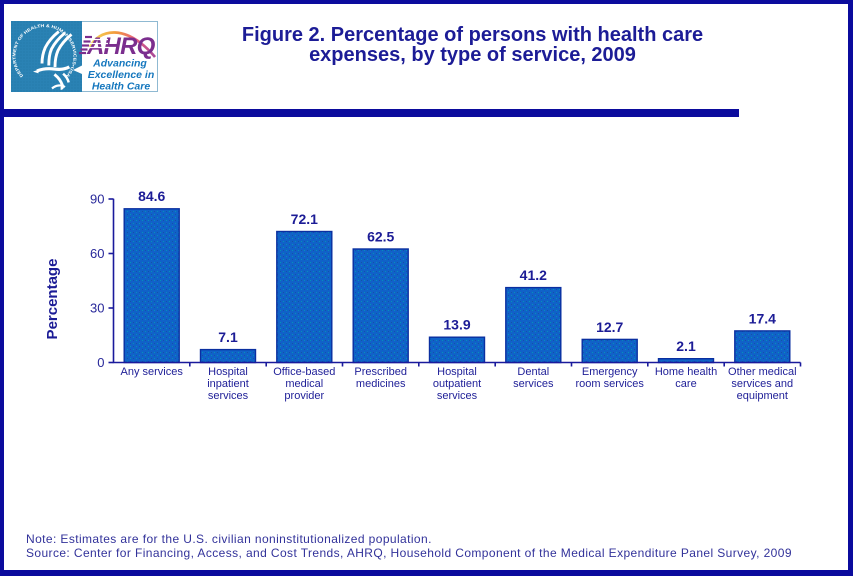  What do you see at coordinates (228, 337) in the screenshot?
I see `svg-text: 7.1` at bounding box center [228, 337].